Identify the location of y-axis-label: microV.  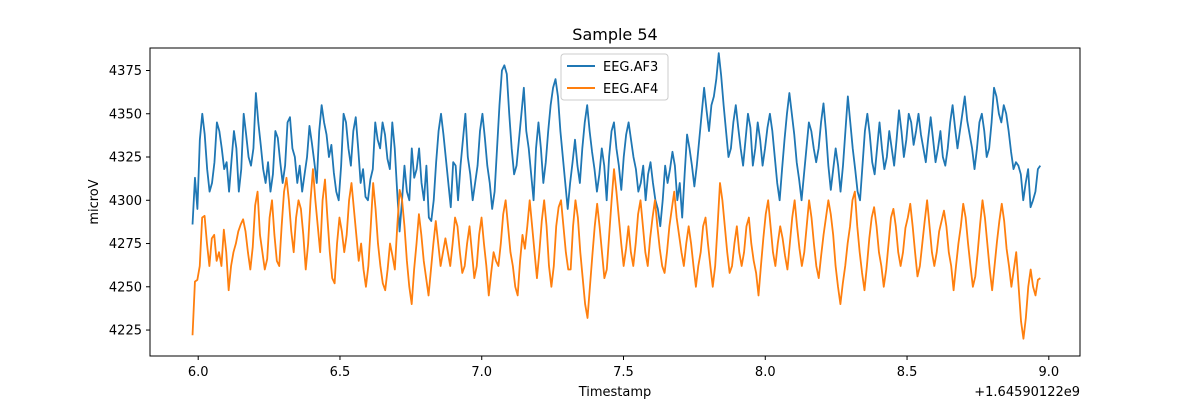
(94, 201).